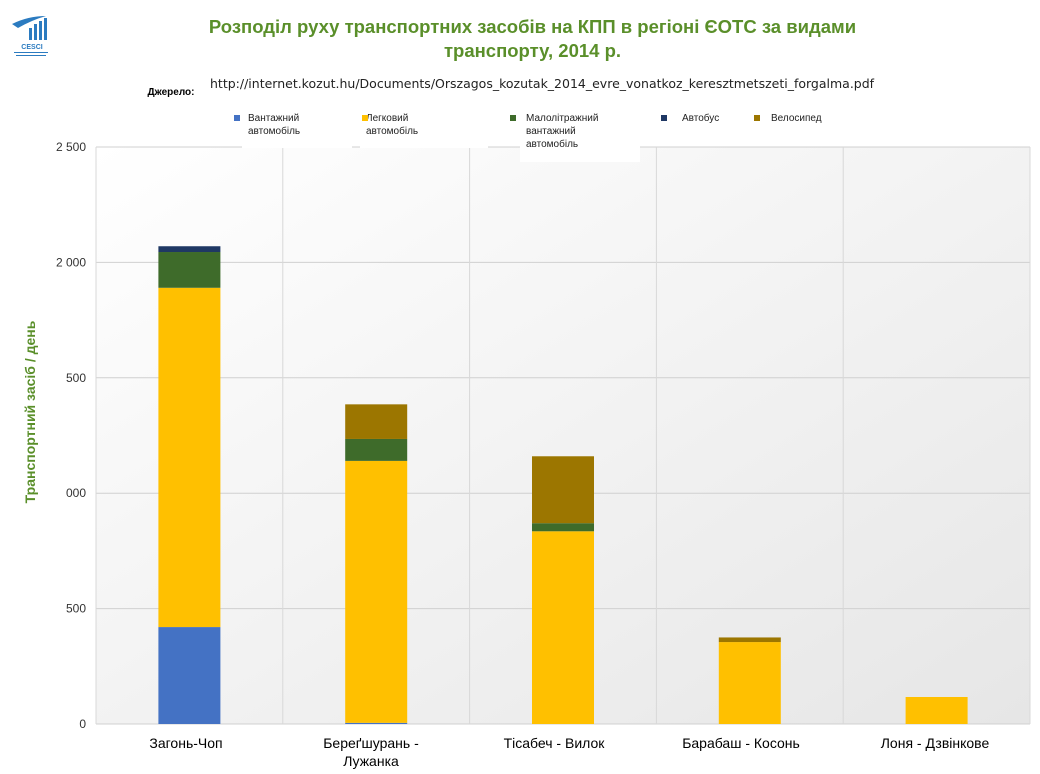 The height and width of the screenshot is (774, 1040). I want to click on y-axis-label-box, so click(30, 412).